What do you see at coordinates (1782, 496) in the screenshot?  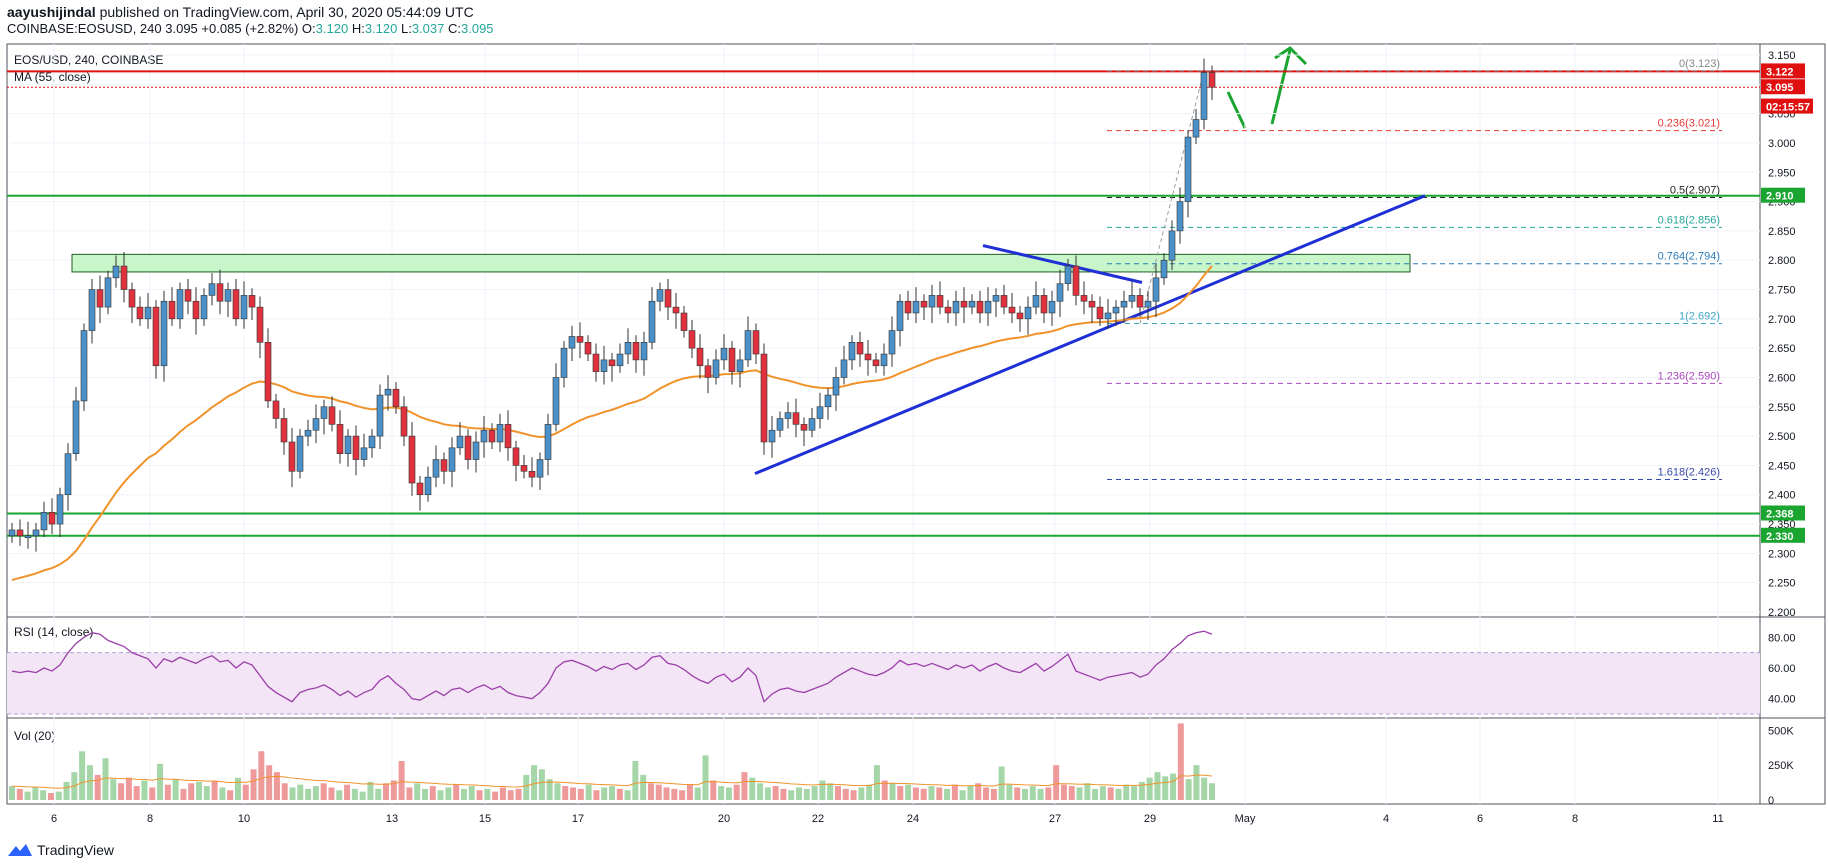 I see `price-tick-label: 2.400` at bounding box center [1782, 496].